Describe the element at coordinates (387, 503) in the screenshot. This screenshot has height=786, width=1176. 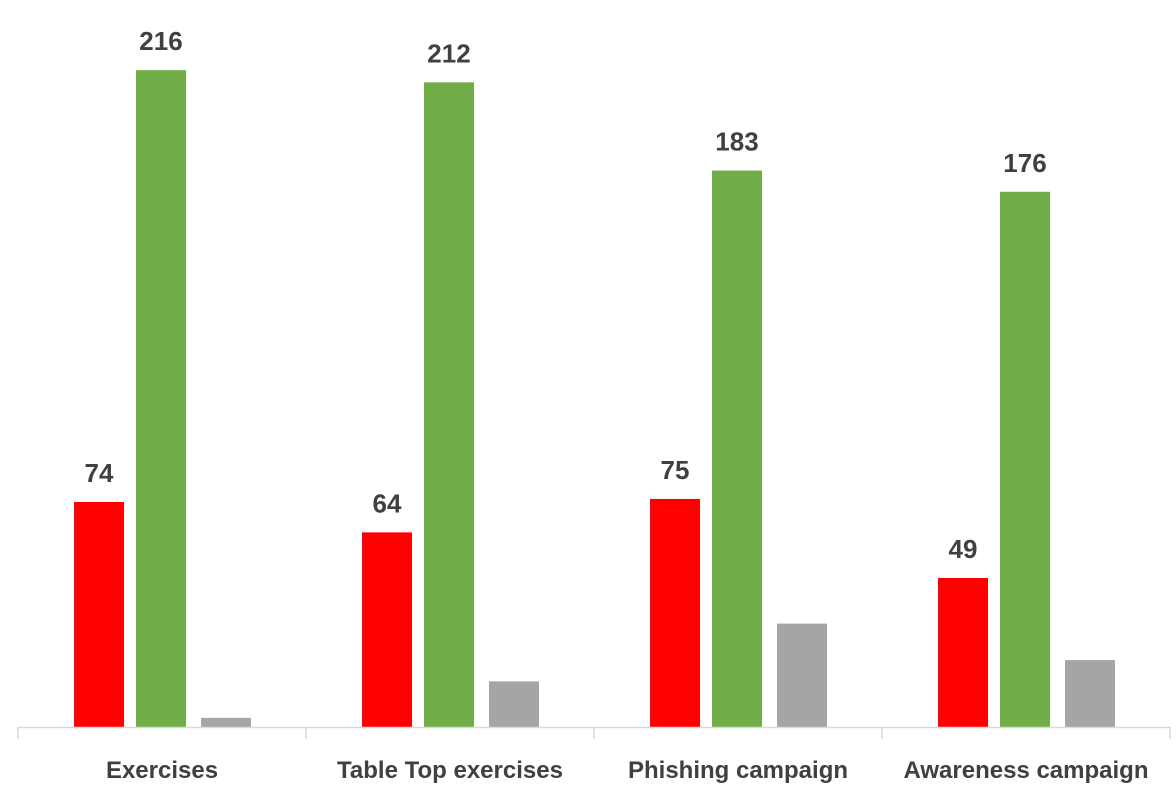
I see `data-label: 64` at that location.